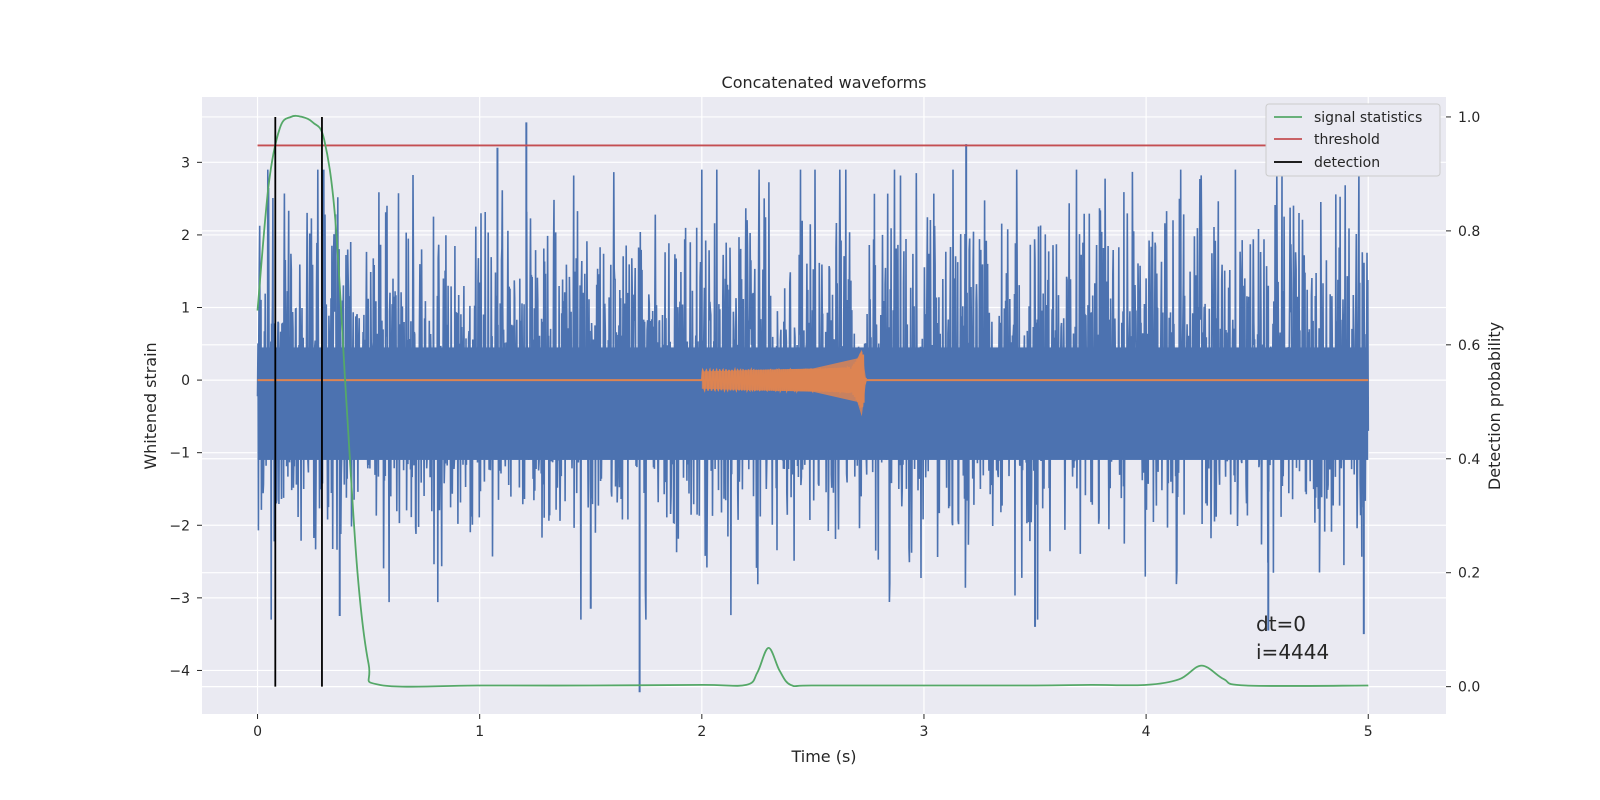 Image resolution: width=1600 pixels, height=800 pixels. Describe the element at coordinates (1469, 688) in the screenshot. I see `y2-tick-label: 0.0` at that location.